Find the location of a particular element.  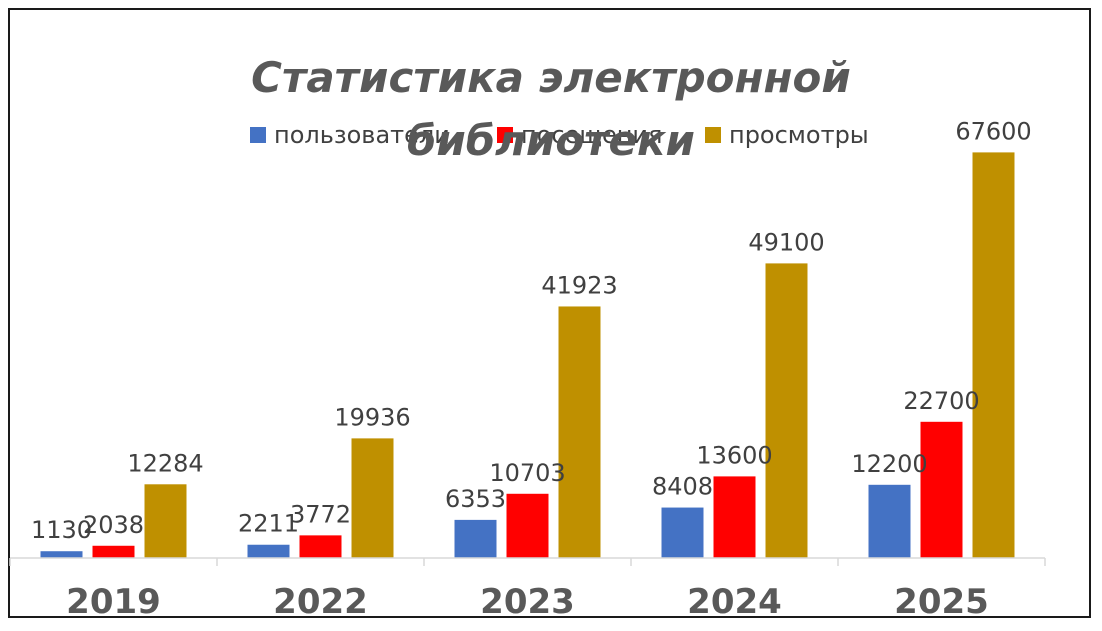

data-label-2023-series-0: 6353 is located at coordinates (475, 499).